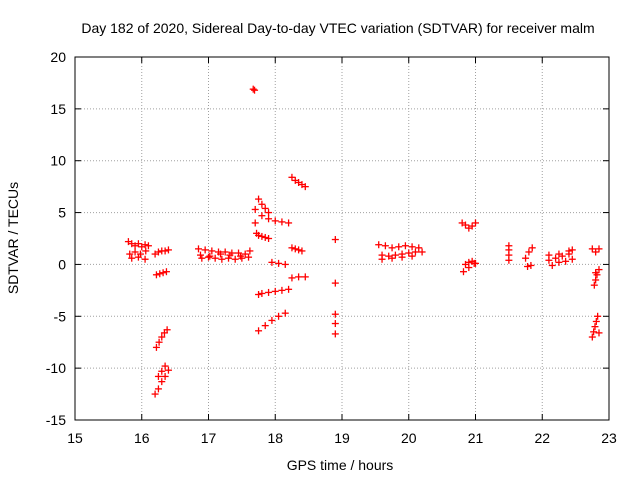 This screenshot has width=640, height=480. What do you see at coordinates (409, 438) in the screenshot?
I see `x-tick-label: 20` at bounding box center [409, 438].